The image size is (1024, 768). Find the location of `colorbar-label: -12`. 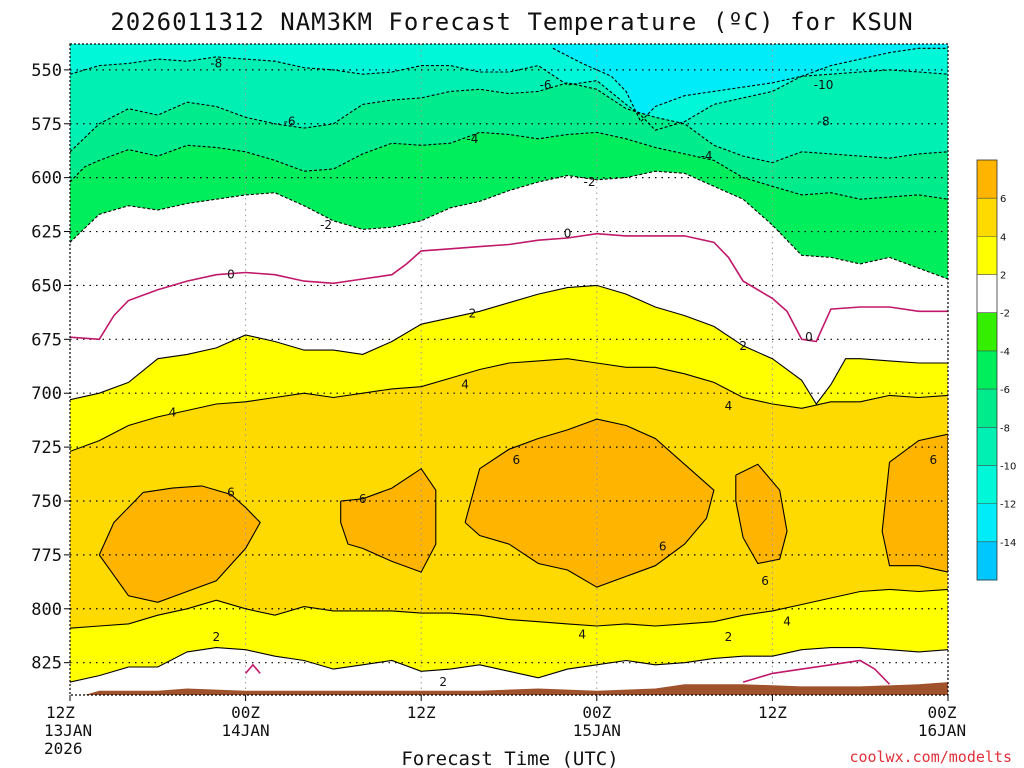

colorbar-label: -12 is located at coordinates (1008, 505).